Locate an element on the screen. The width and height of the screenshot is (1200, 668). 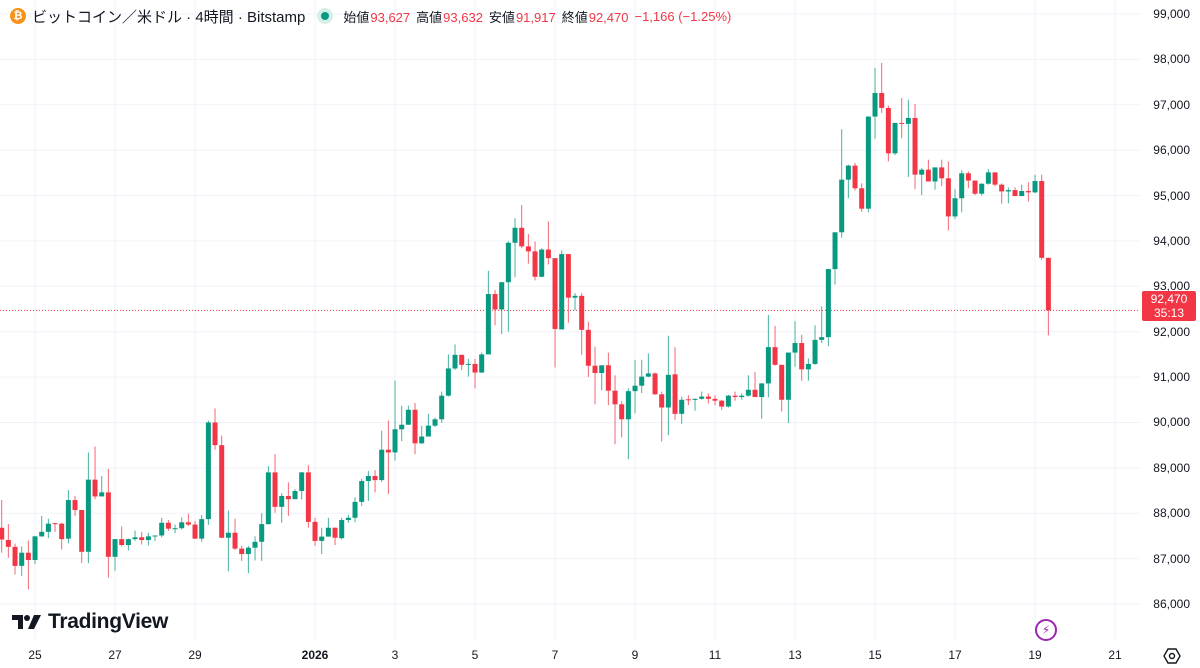
price-tick-label: 93,000 is located at coordinates (1171, 286).